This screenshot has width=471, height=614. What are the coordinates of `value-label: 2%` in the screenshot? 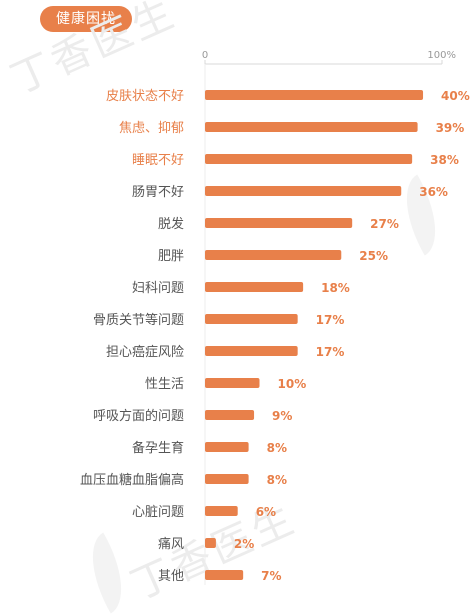 It's located at (244, 544).